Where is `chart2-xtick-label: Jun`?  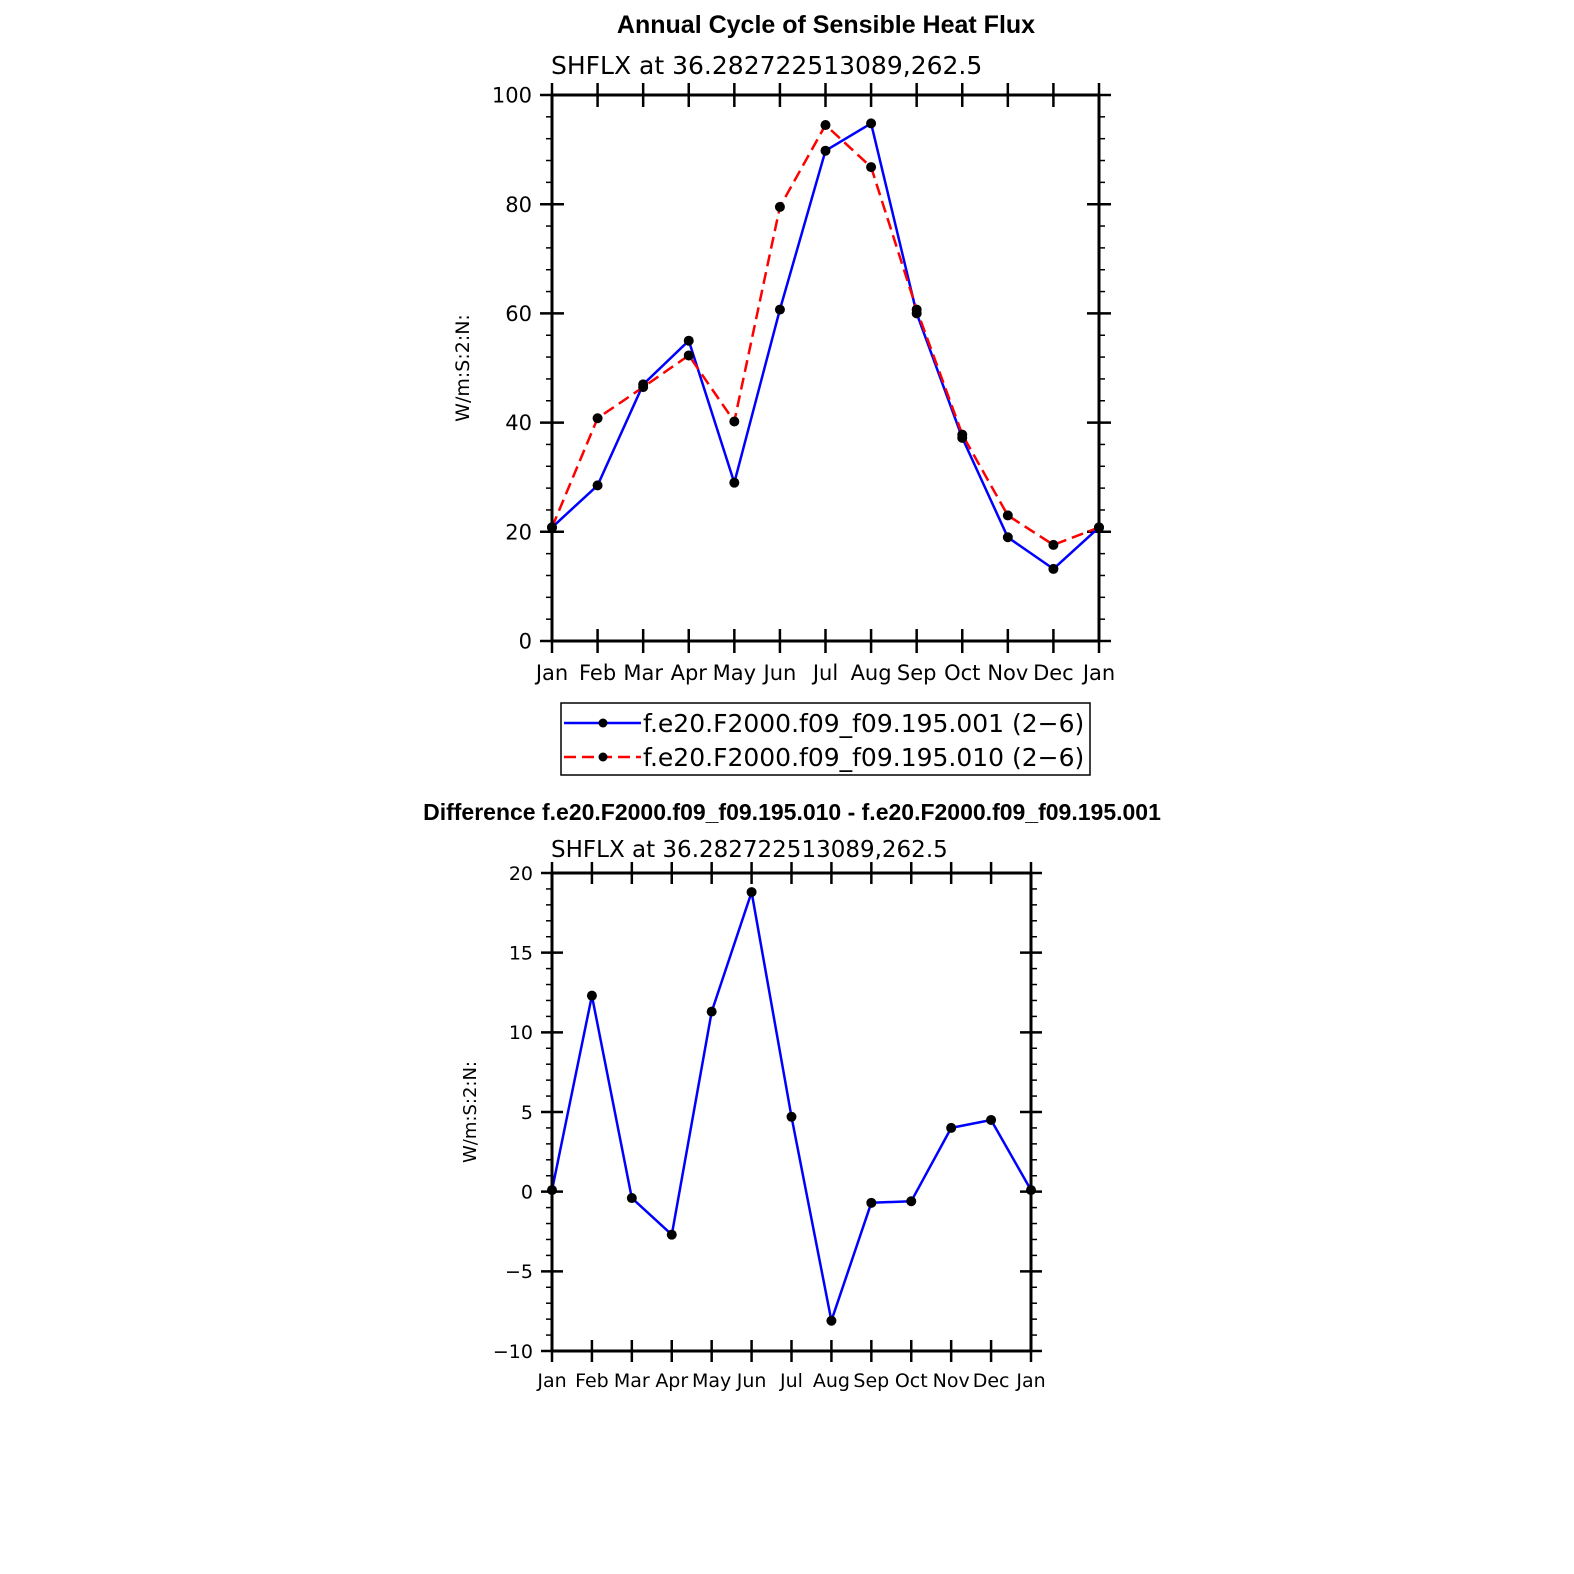 chart2-xtick-label: Jun is located at coordinates (751, 1381).